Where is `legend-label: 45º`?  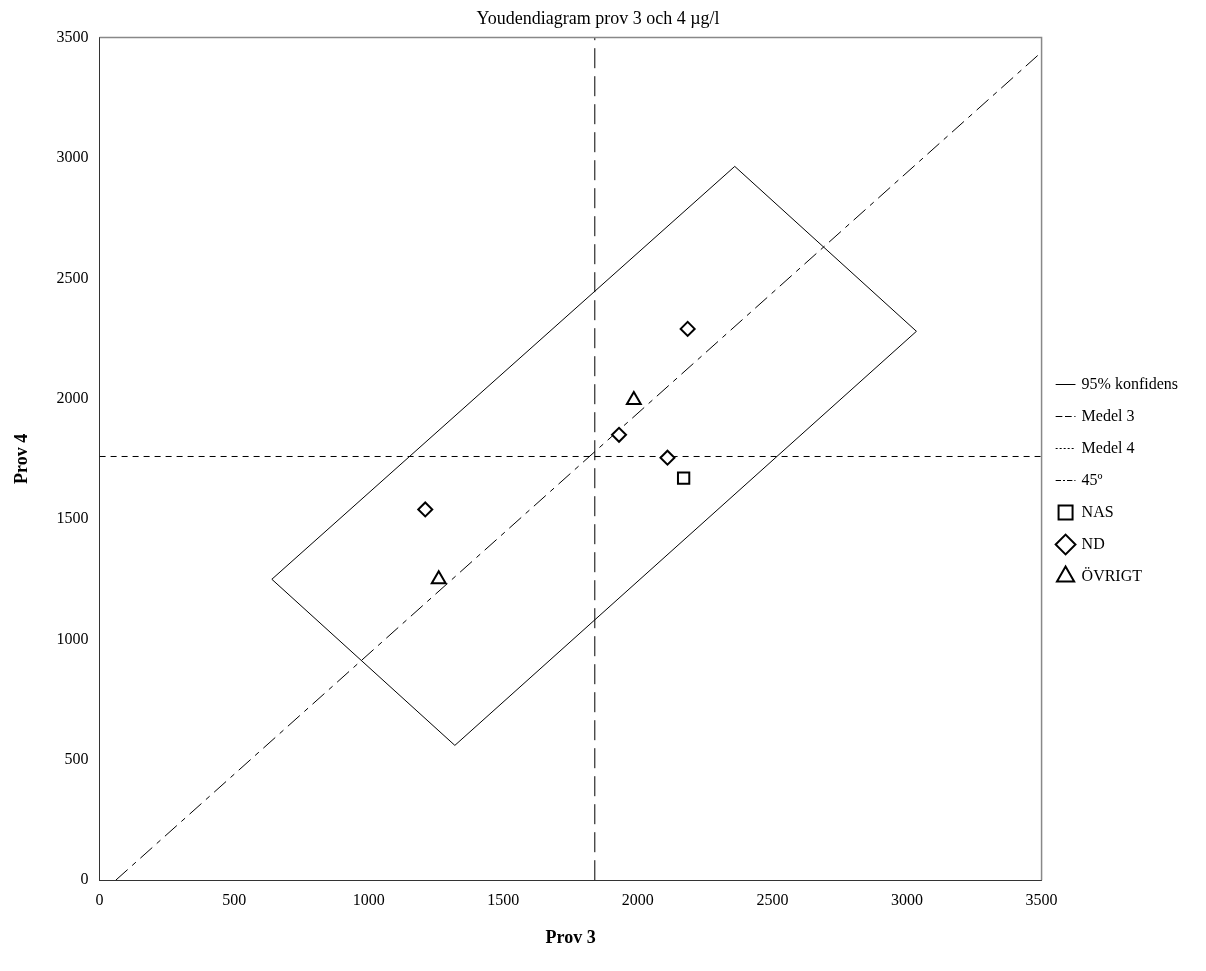
legend-label: 45º is located at coordinates (1092, 479).